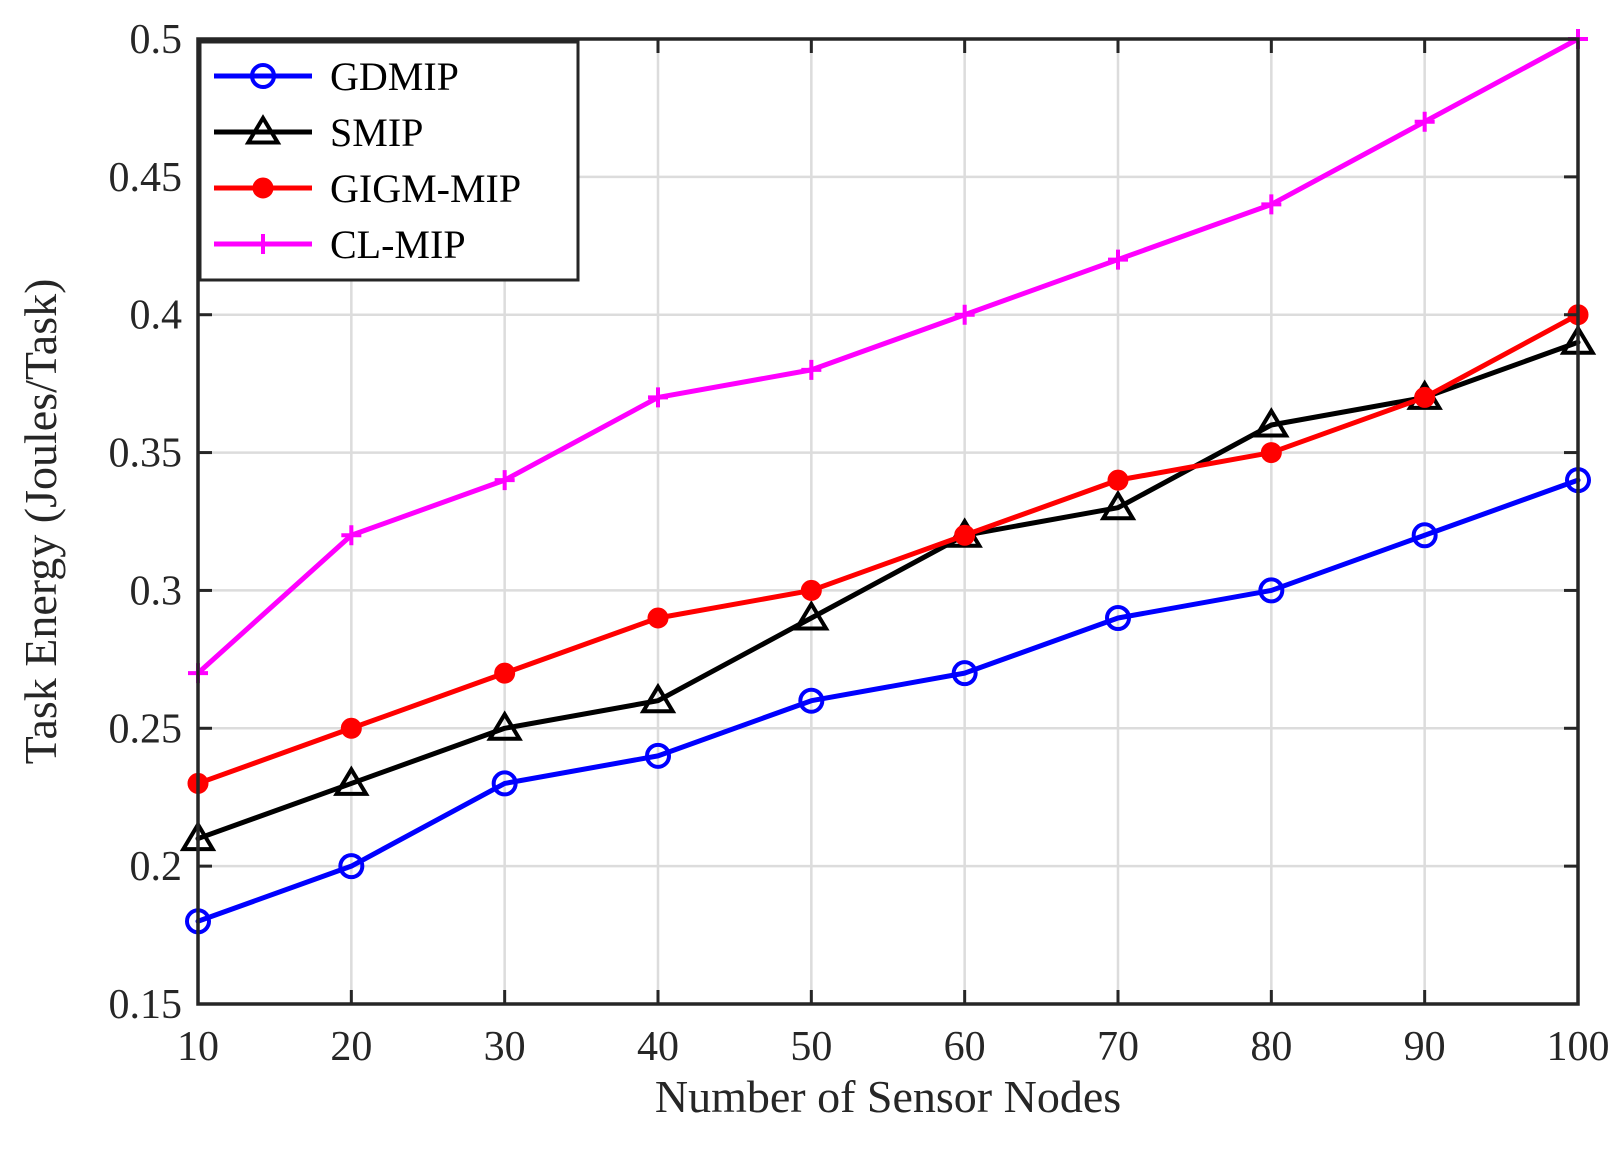 This screenshot has width=1623, height=1166. I want to click on y-axis-title: Task Energy (Joules/Task), so click(40, 522).